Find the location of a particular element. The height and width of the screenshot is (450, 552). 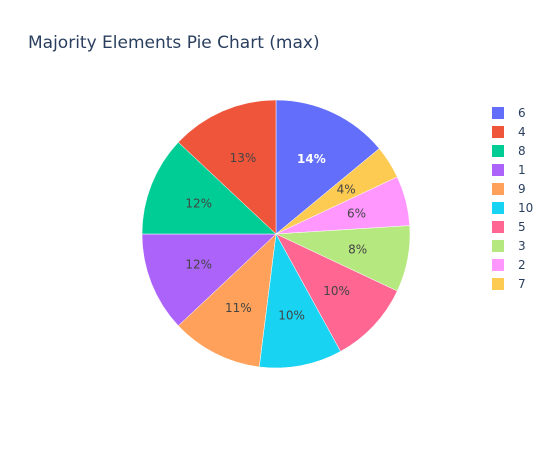

legend-item-4: 4 is located at coordinates (512, 131).